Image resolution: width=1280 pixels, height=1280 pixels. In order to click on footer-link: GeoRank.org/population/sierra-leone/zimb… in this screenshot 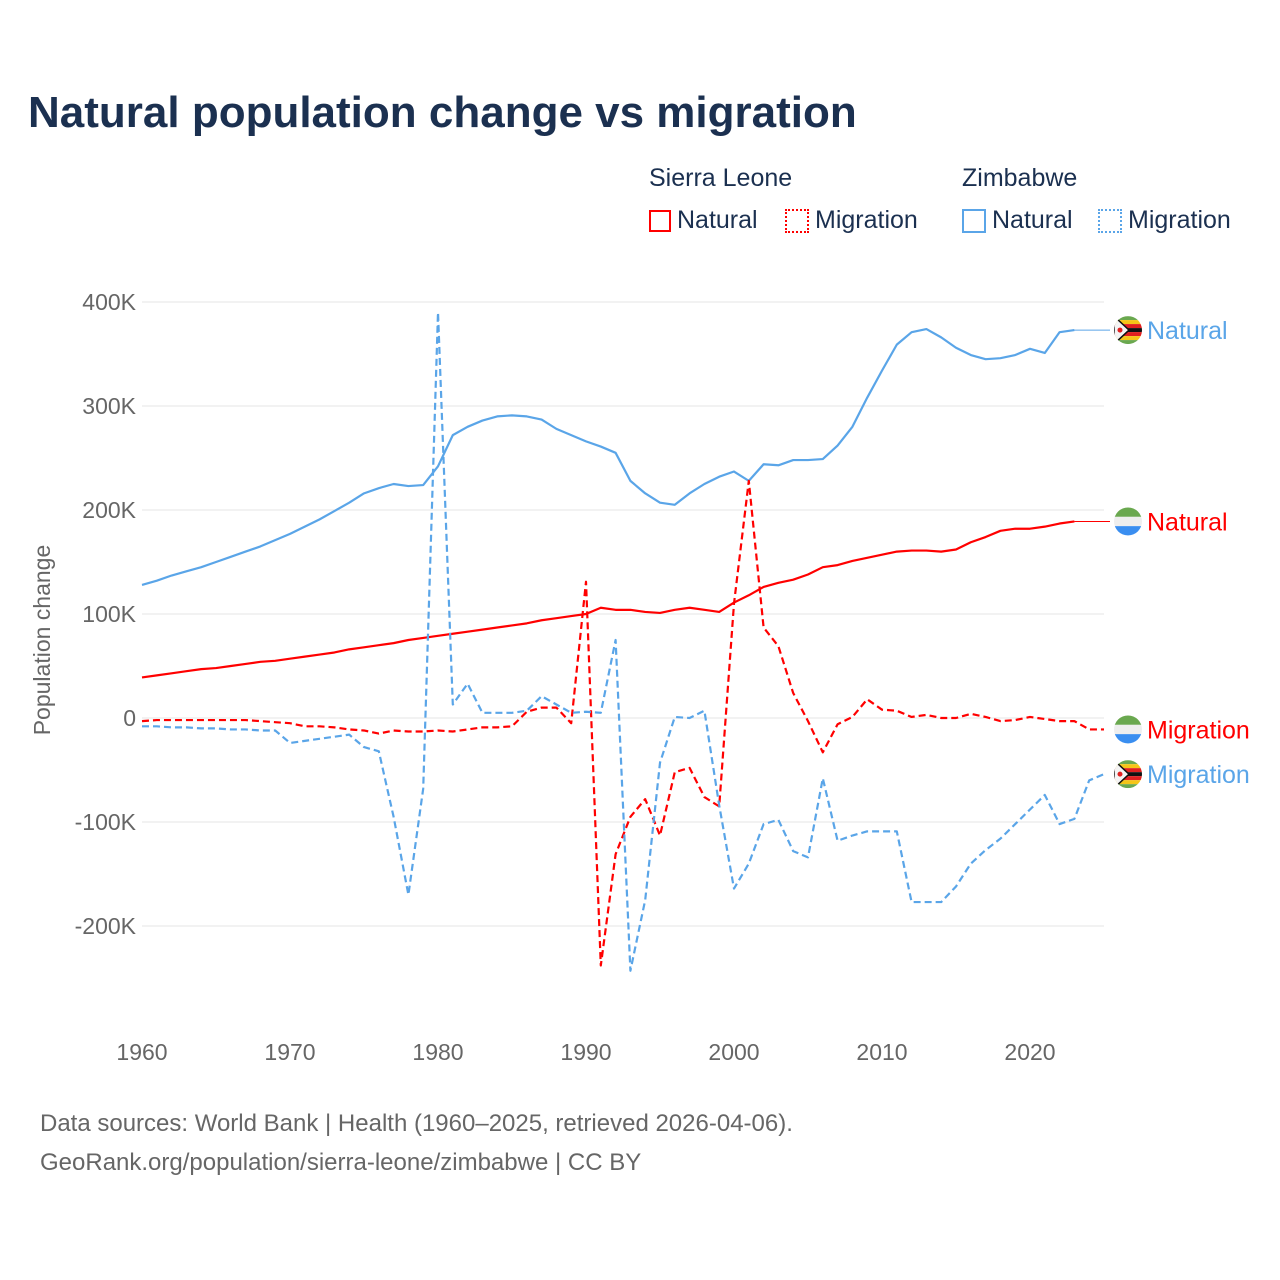, I will do `click(341, 1162)`.